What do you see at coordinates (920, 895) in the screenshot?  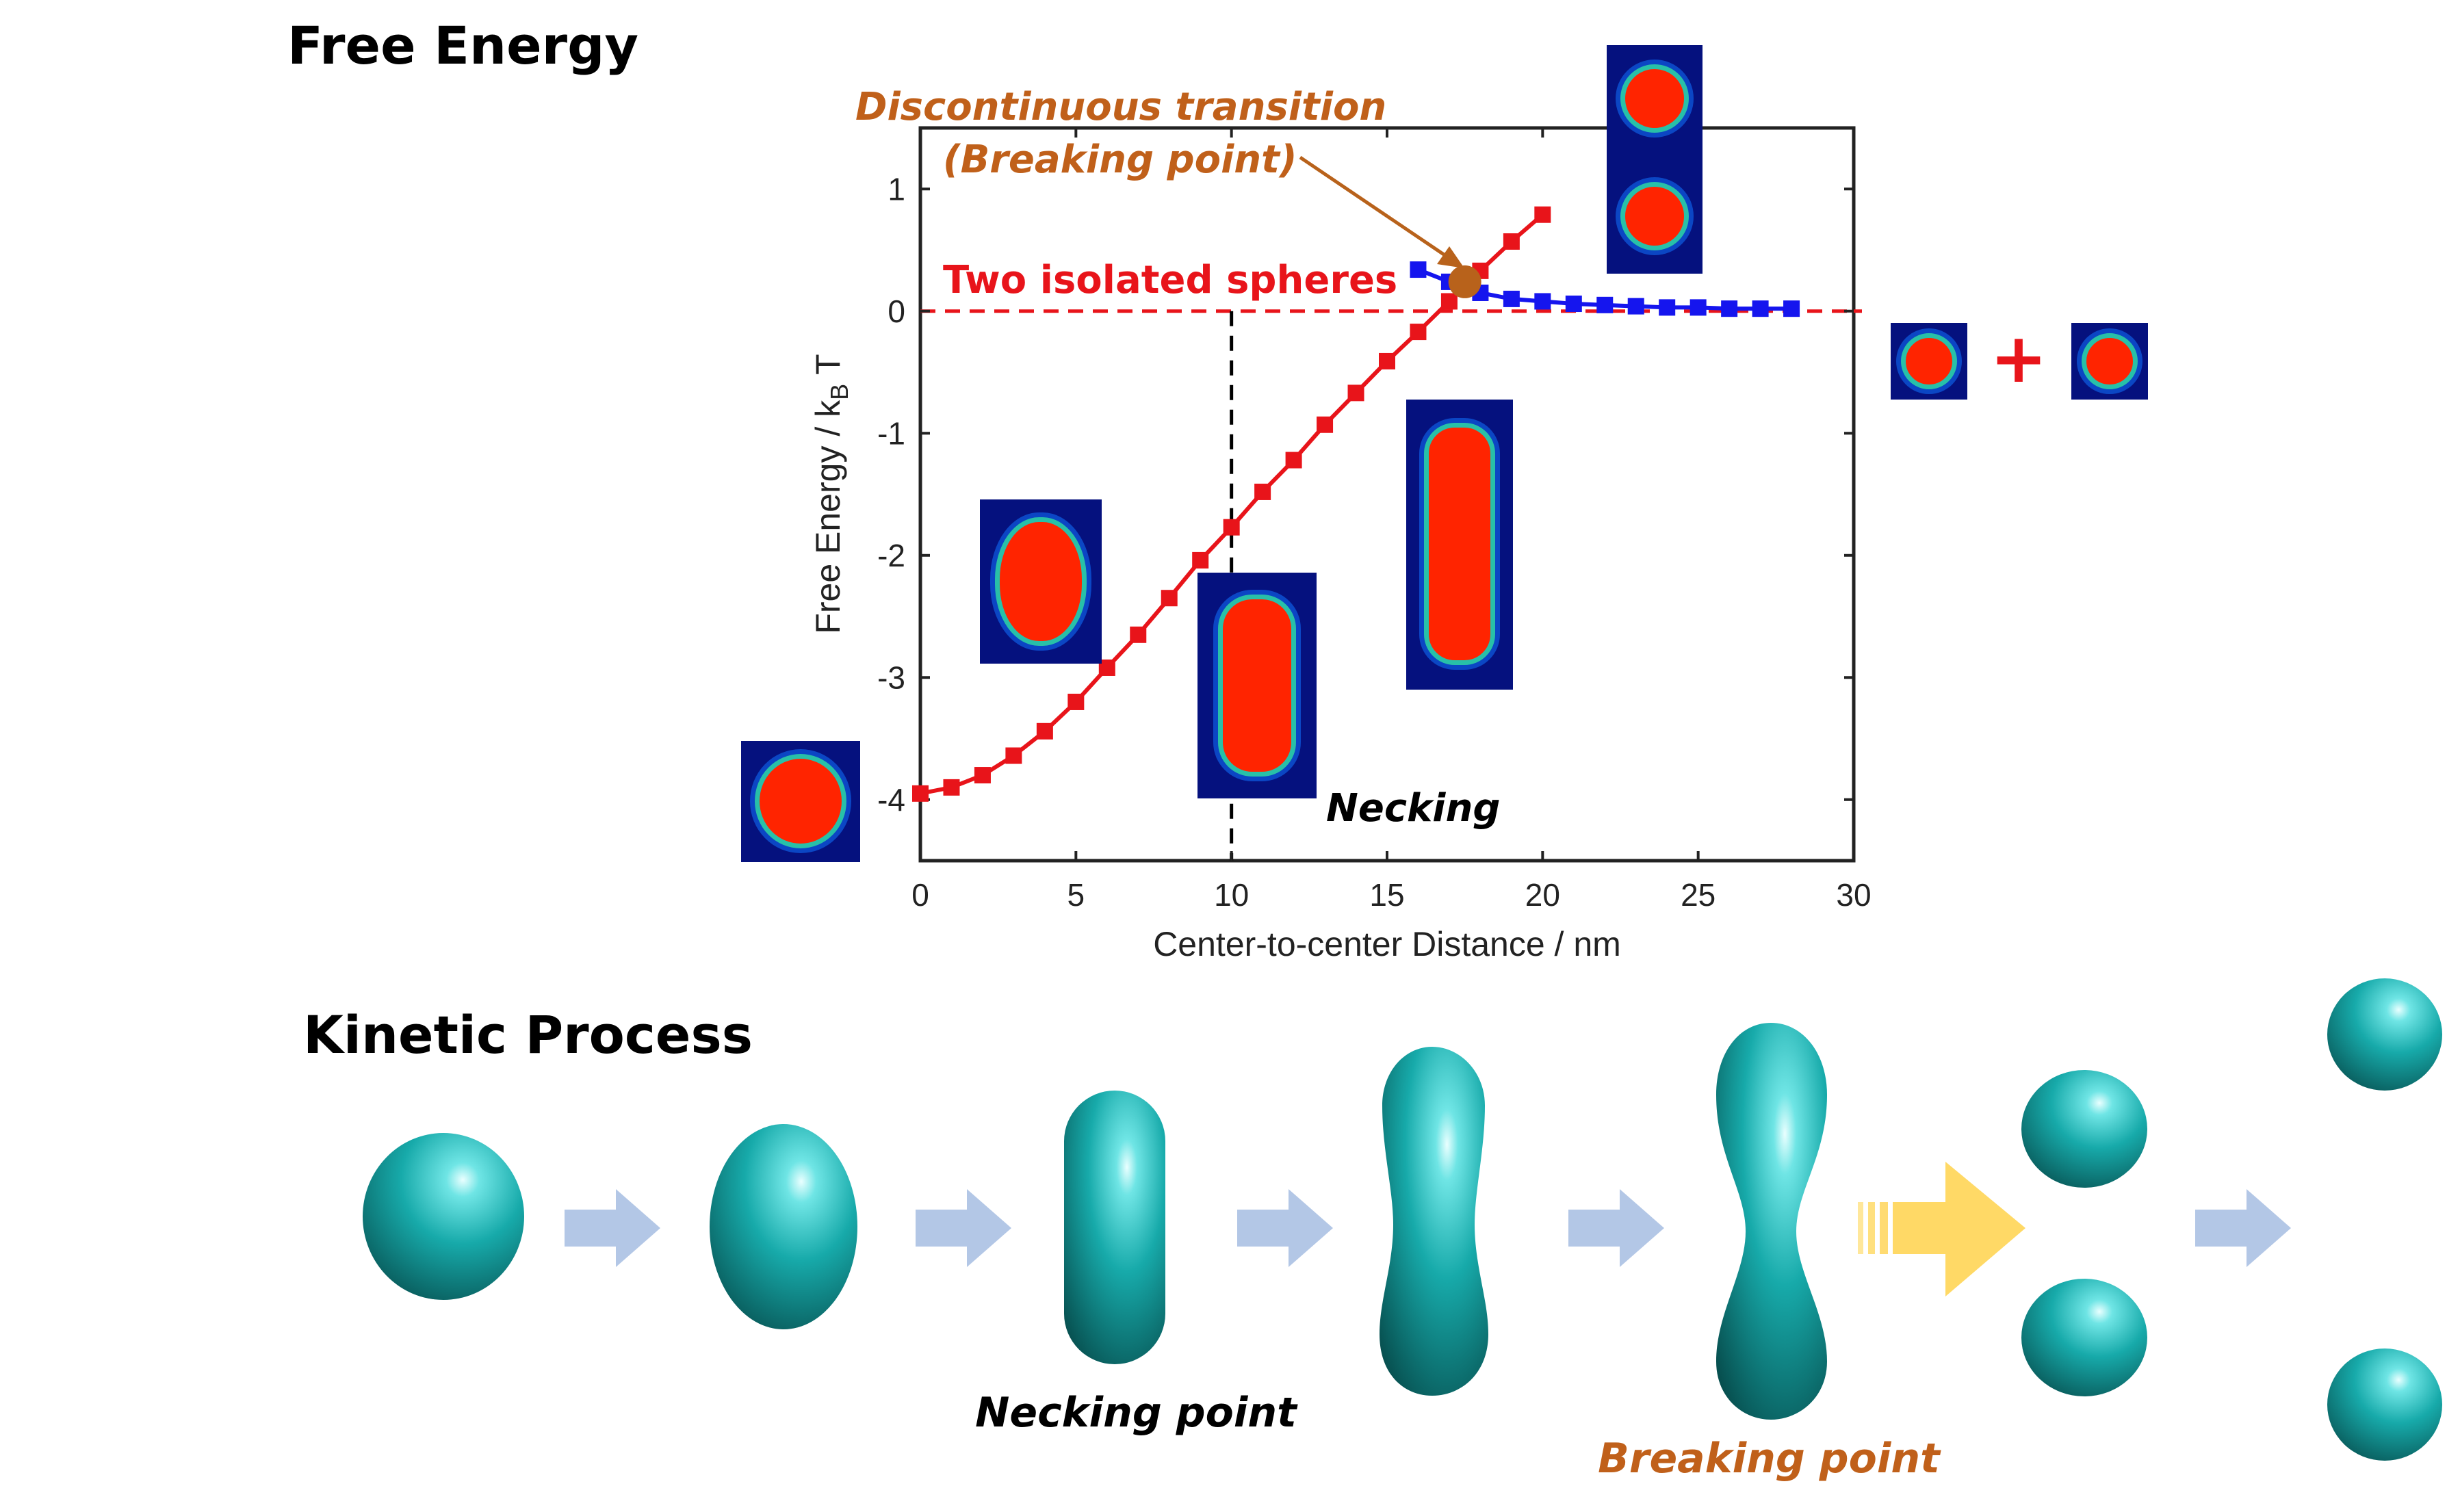 I see `x-tick-label: 0` at bounding box center [920, 895].